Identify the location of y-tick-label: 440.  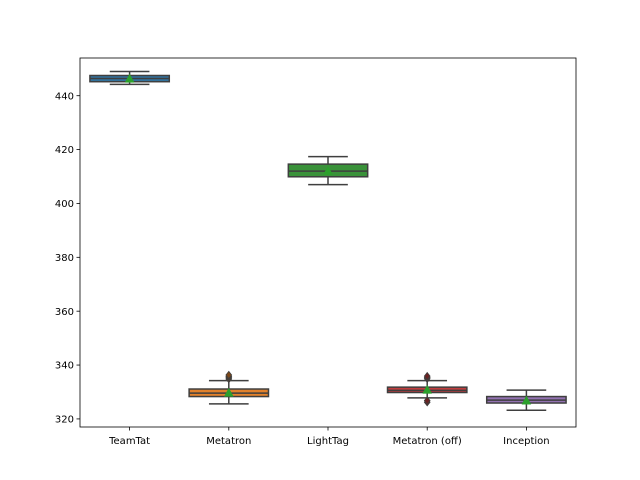
(64, 96).